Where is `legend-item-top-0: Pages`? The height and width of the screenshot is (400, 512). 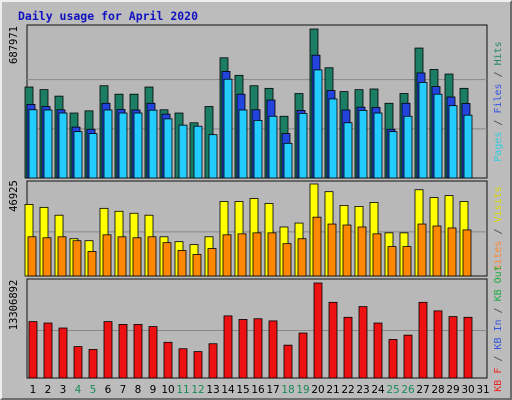 legend-item-top-0: Pages is located at coordinates (498, 147).